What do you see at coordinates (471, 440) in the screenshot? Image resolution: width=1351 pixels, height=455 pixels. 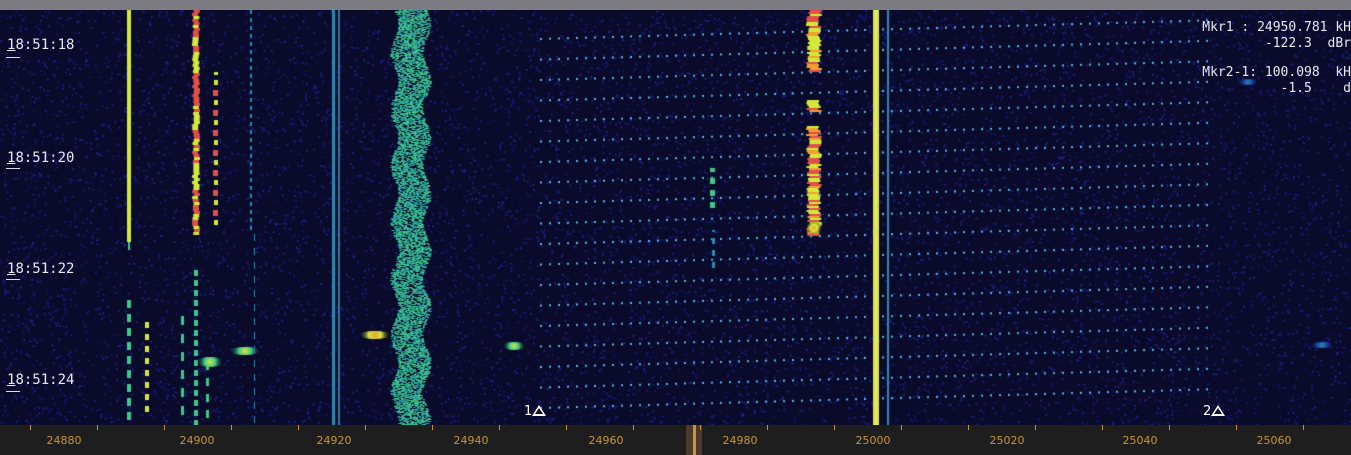 I see `freq-label: 24940` at bounding box center [471, 440].